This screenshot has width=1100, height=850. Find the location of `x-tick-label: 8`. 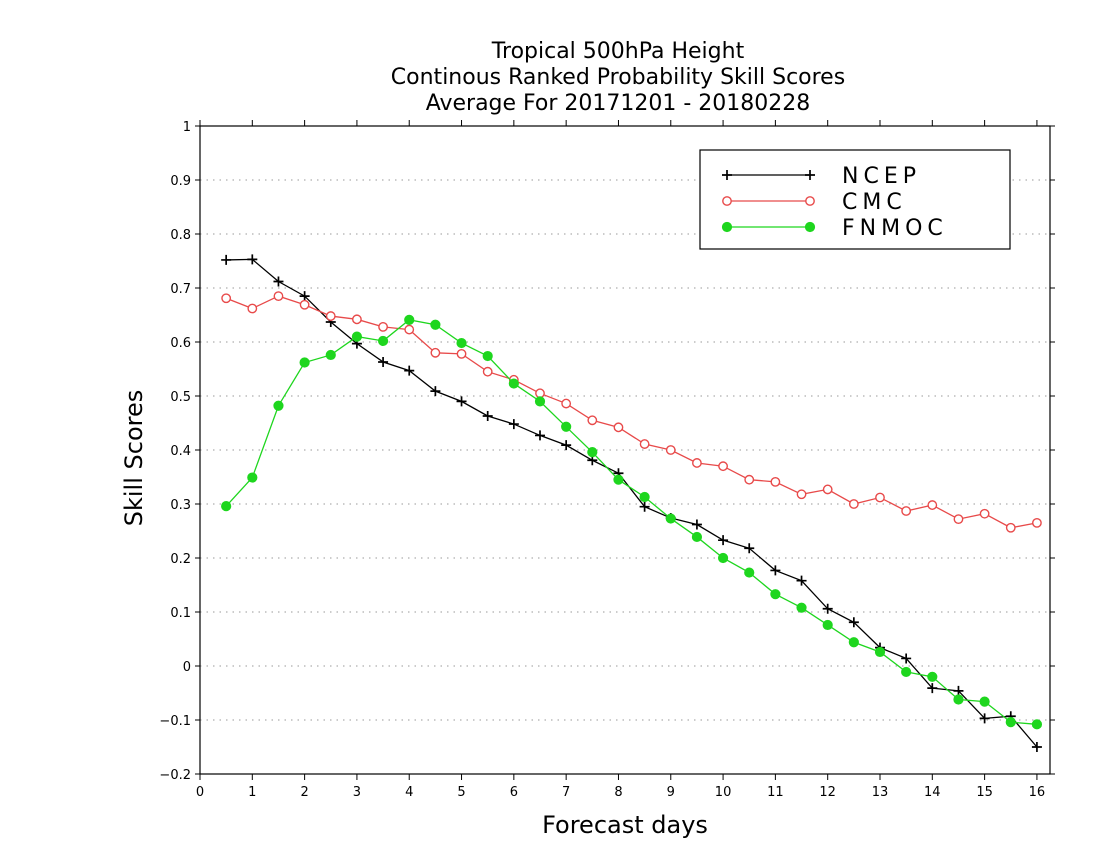

x-tick-label: 8 is located at coordinates (618, 792).